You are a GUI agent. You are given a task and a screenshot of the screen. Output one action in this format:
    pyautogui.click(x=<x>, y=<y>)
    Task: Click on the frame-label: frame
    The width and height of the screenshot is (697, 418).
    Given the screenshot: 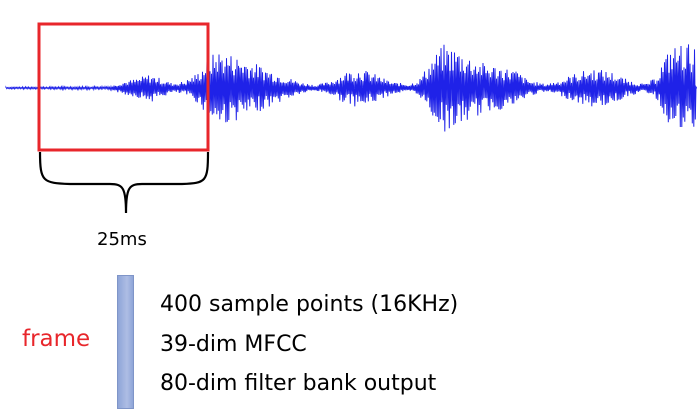 What is the action you would take?
    pyautogui.click(x=56, y=339)
    